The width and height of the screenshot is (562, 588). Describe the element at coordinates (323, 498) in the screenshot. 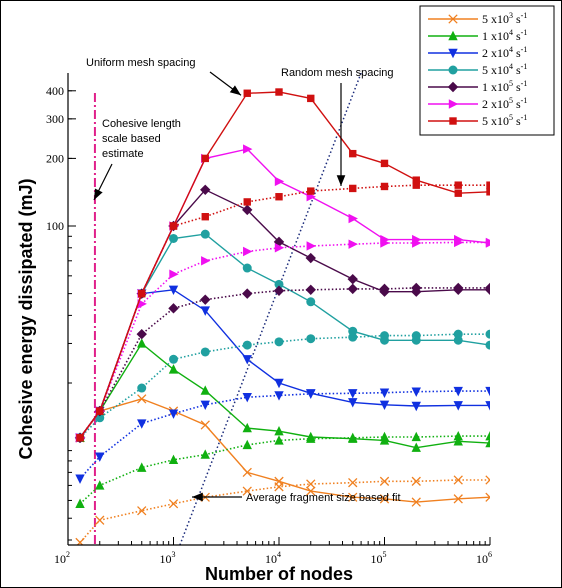

I see `fragment-fit-label: Average fragment size based fit` at that location.